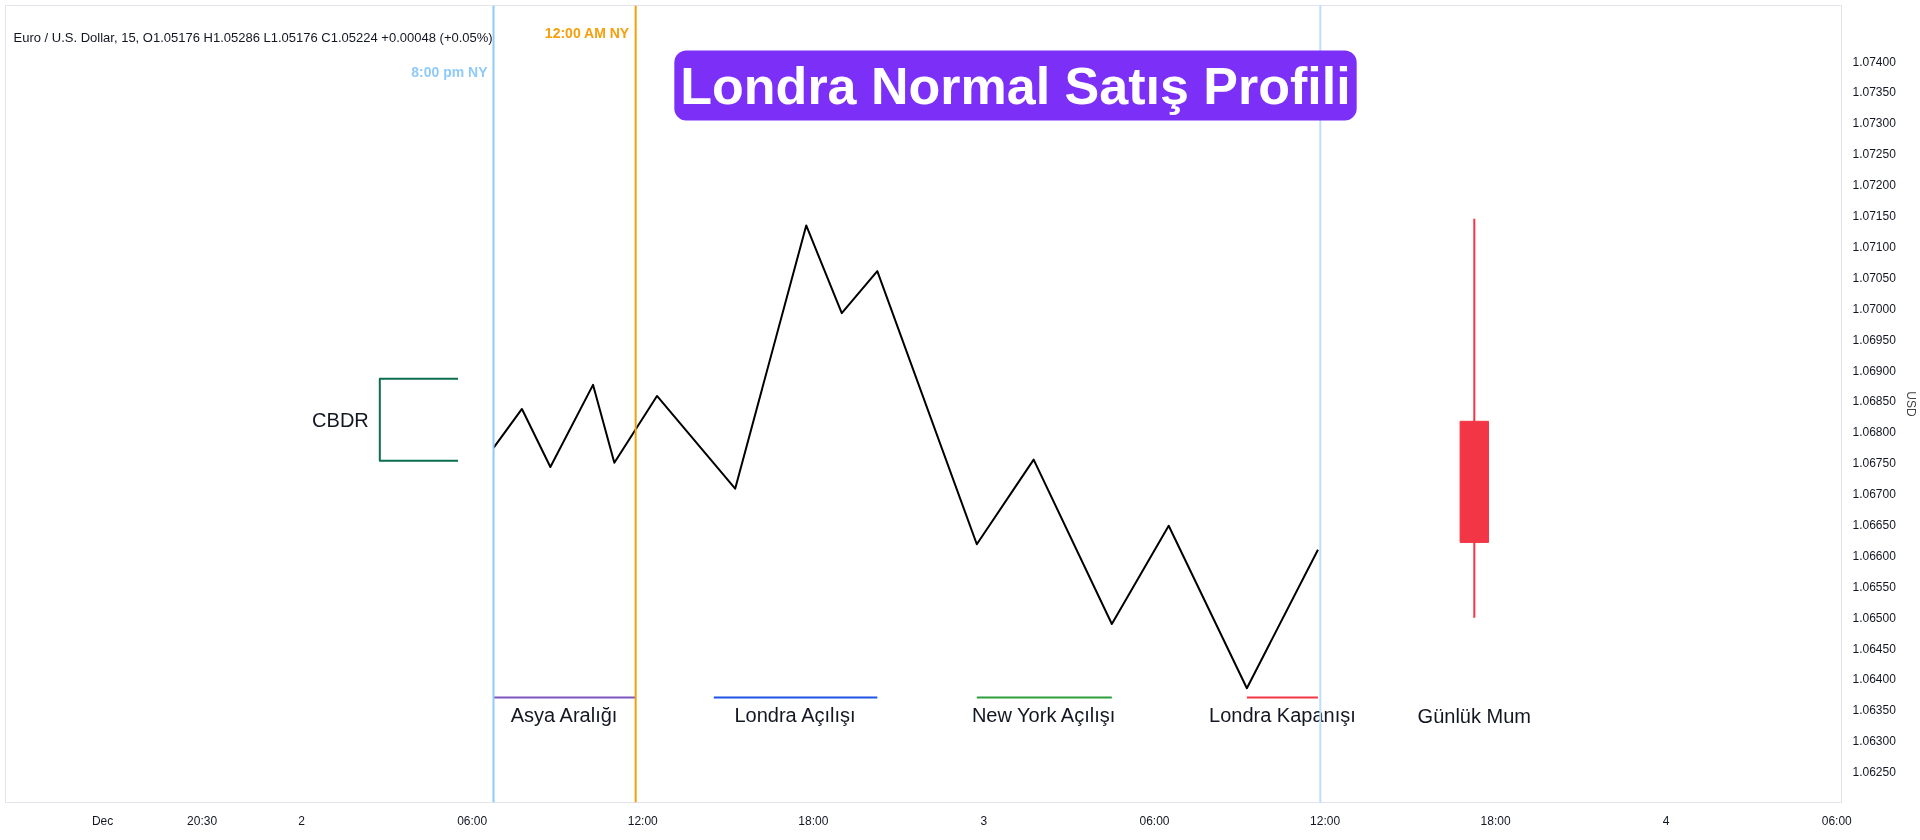 This screenshot has width=1920, height=840. What do you see at coordinates (1874, 370) in the screenshot?
I see `y-tick-label: 1.06900` at bounding box center [1874, 370].